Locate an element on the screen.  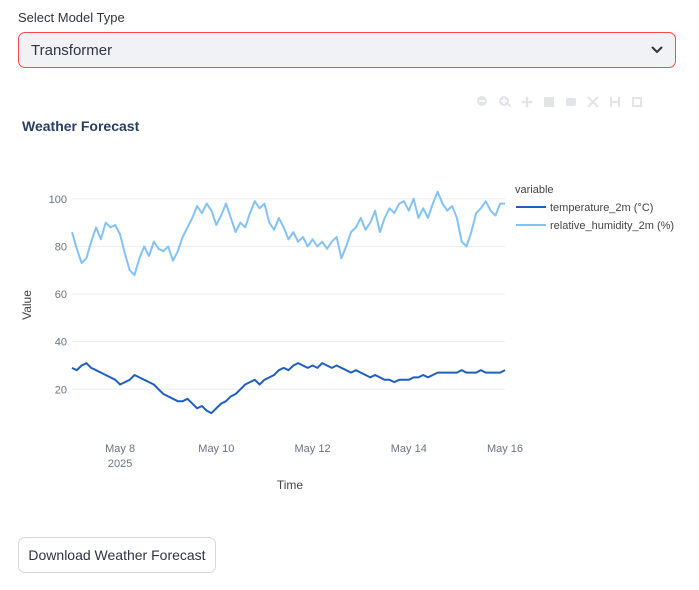
x-tick-label: May 12 is located at coordinates (313, 449).